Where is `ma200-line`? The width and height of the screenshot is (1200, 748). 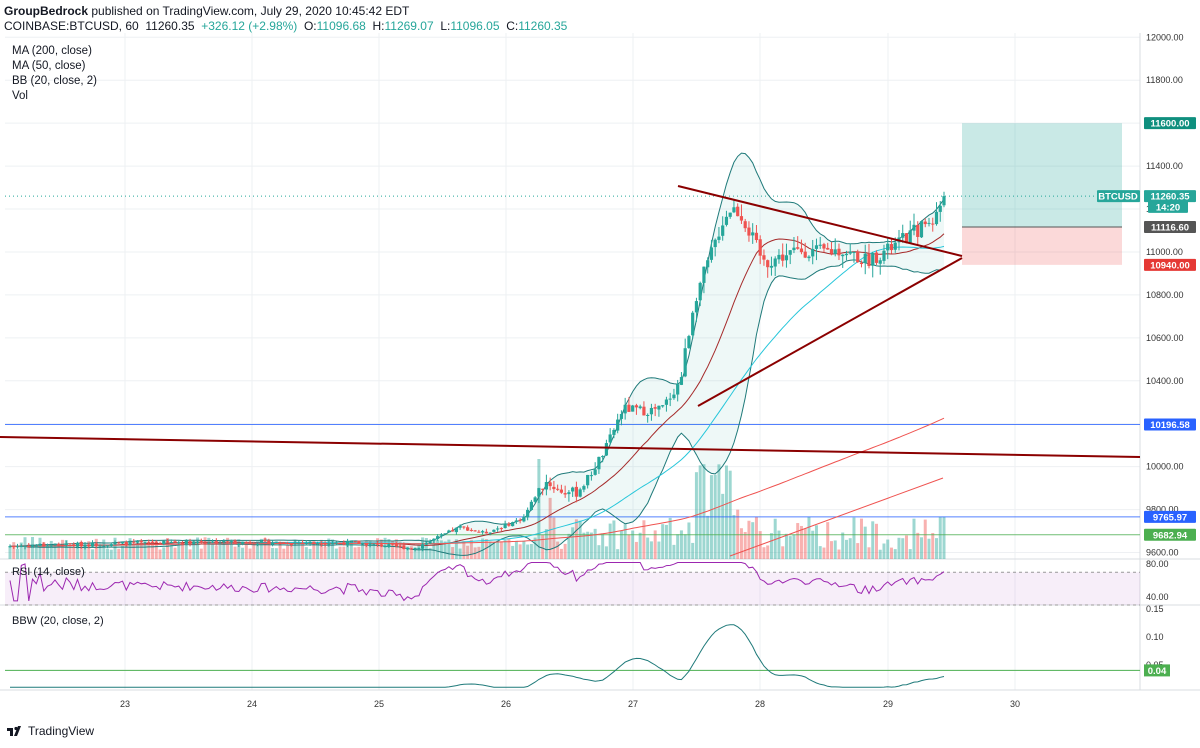 ma200-line is located at coordinates (477, 482).